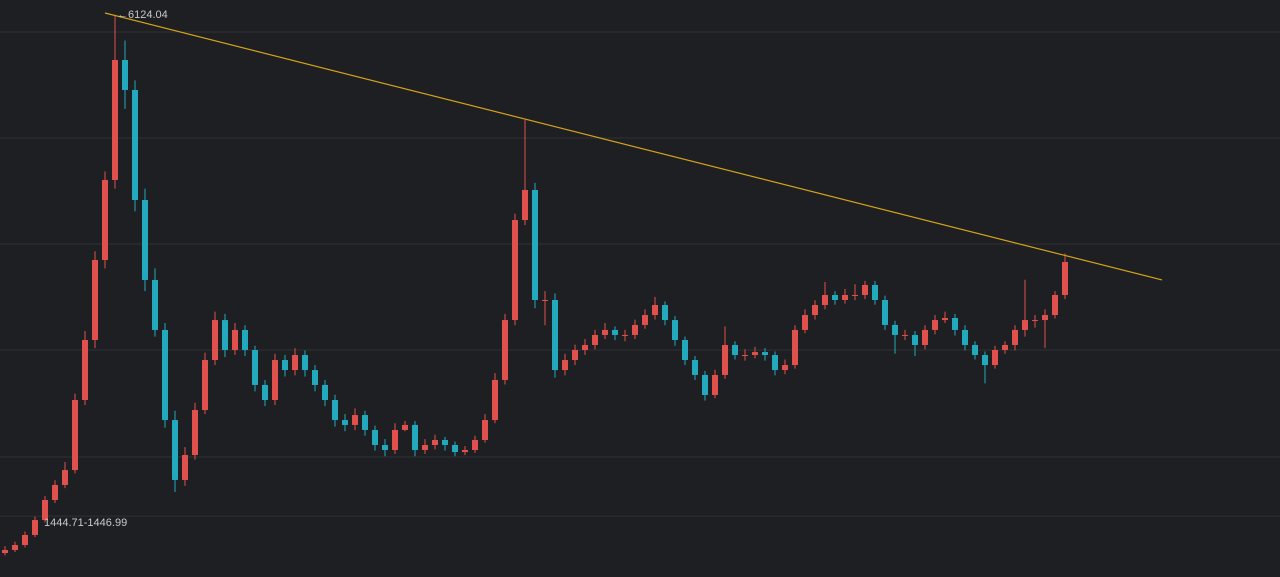 The width and height of the screenshot is (1280, 577). Describe the element at coordinates (85, 523) in the screenshot. I see `low-label: 1444.71-1446.99` at that location.